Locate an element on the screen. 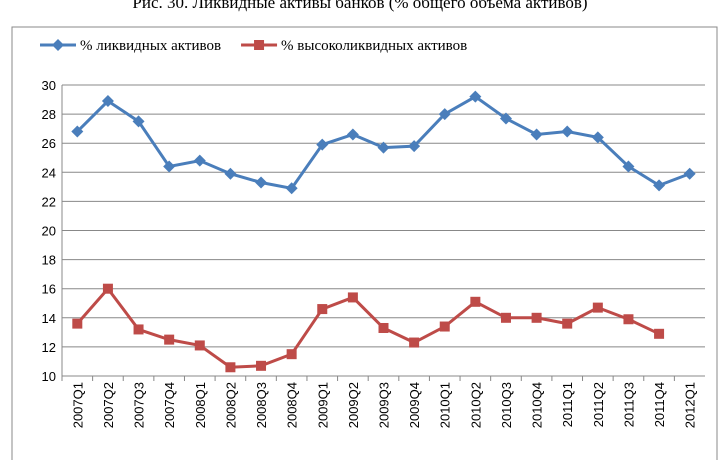  x-tick-label: 2011Q2 is located at coordinates (598, 404).